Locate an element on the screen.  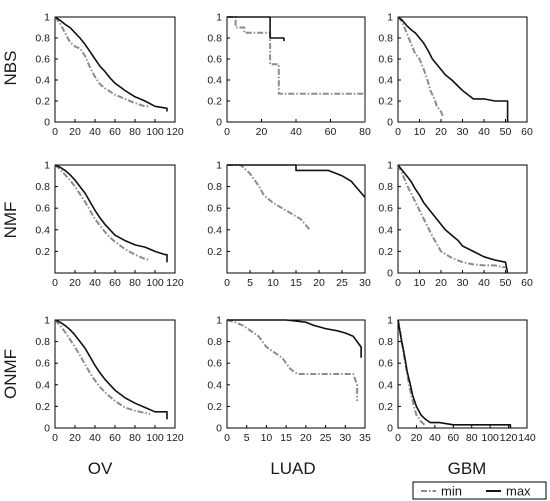
panel-nmf-gbm-axes-frame is located at coordinates (462, 219).